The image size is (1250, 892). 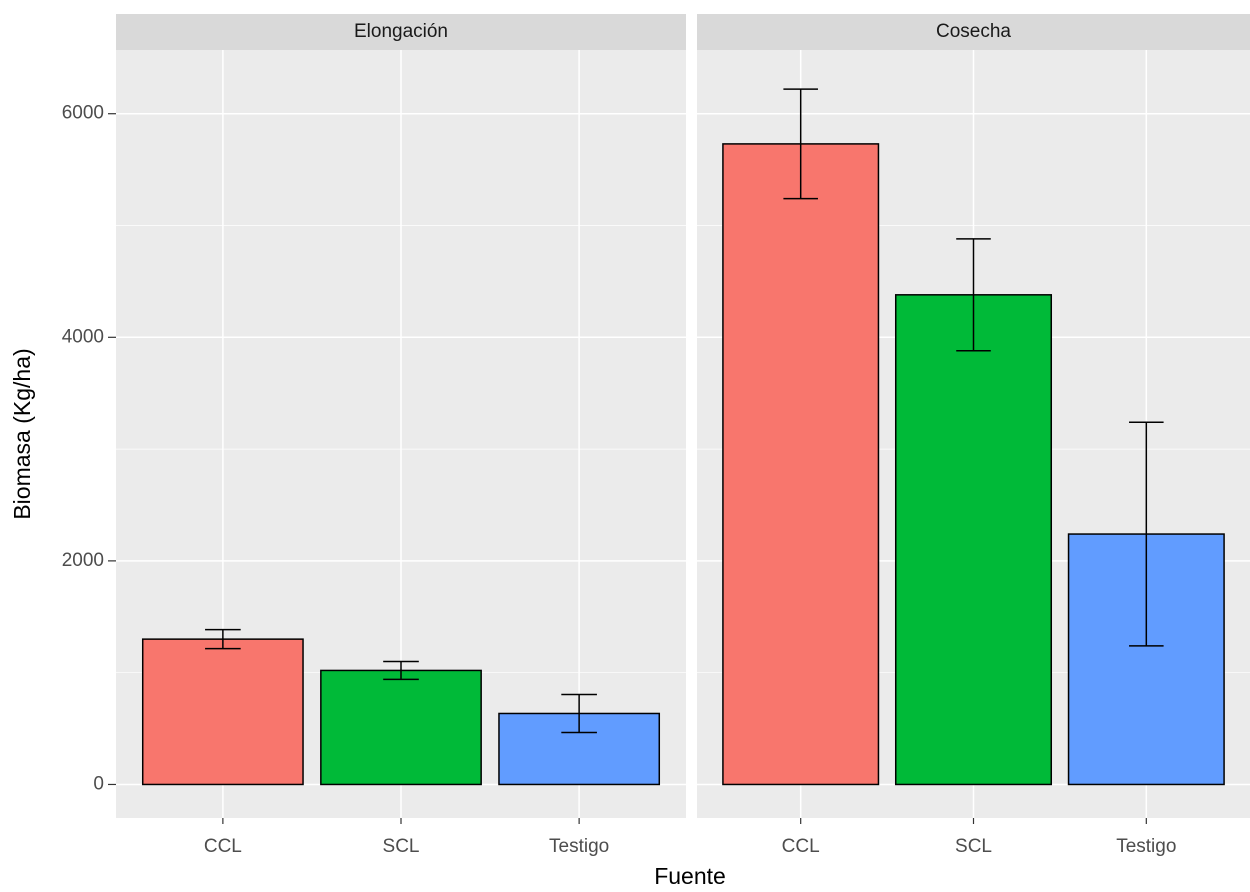 I want to click on x-axis-title: Fuente, so click(x=690, y=876).